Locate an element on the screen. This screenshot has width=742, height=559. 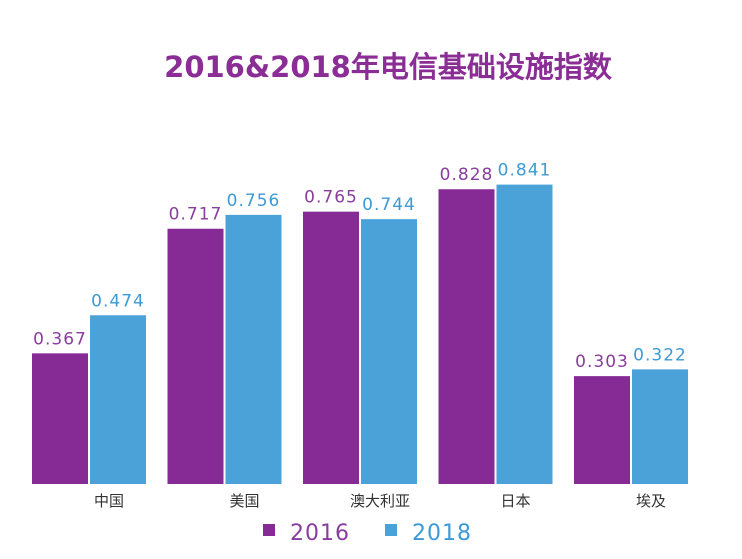
legend-swatch-2018 is located at coordinates (391, 530).